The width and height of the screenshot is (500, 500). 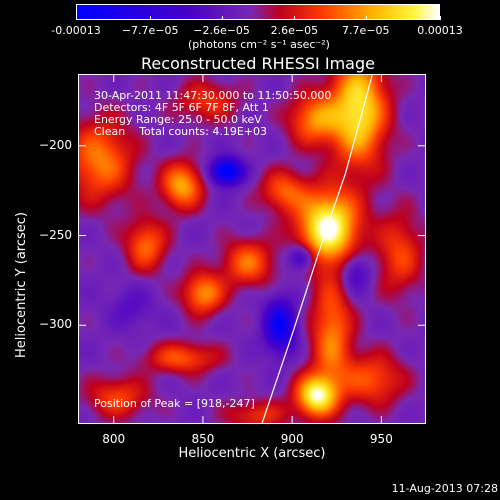 What do you see at coordinates (221, 30) in the screenshot?
I see `colorbar-tick-label: −2.6e−05` at bounding box center [221, 30].